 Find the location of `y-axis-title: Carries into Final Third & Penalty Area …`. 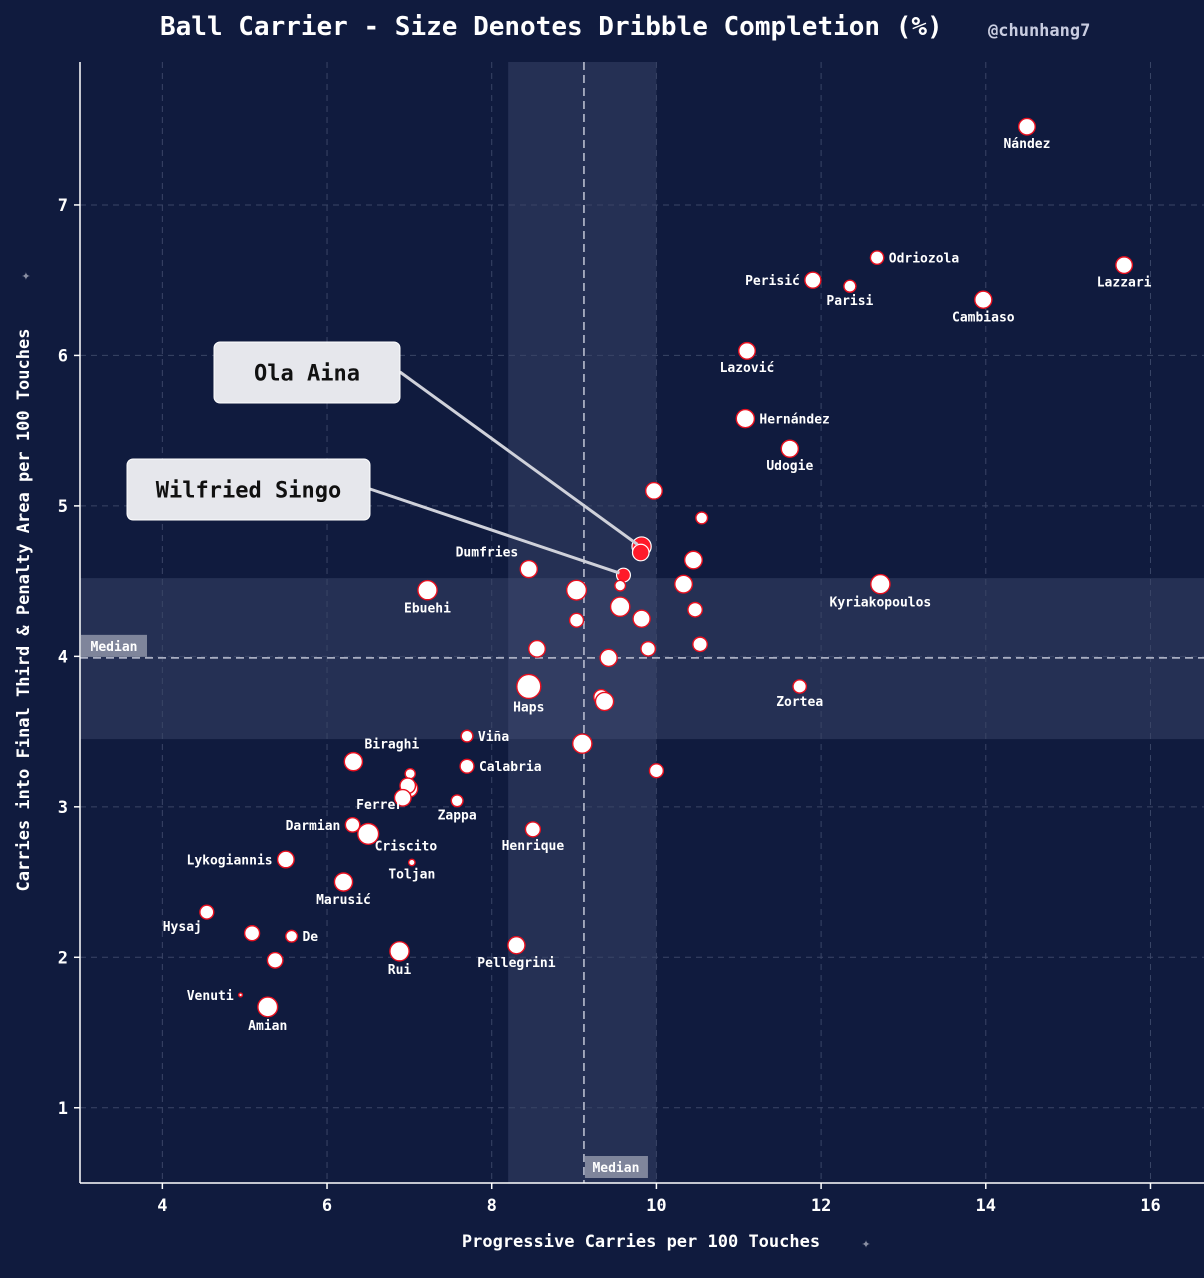

y-axis-title: Carries into Final Third & Penalty Area … is located at coordinates (24, 581).